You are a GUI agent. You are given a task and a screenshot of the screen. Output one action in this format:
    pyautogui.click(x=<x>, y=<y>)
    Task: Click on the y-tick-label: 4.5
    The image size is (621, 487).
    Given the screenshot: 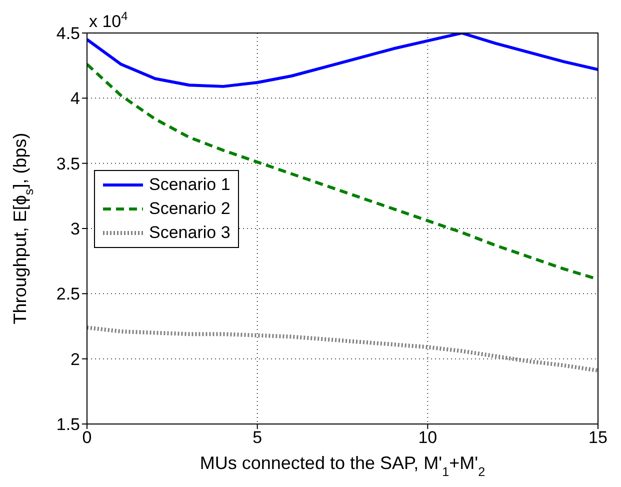 What is the action you would take?
    pyautogui.click(x=68, y=34)
    